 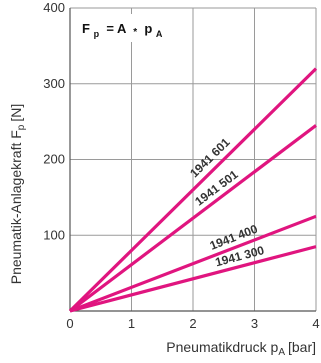 What do you see at coordinates (135, 32) in the screenshot?
I see `formula-times: *` at bounding box center [135, 32].